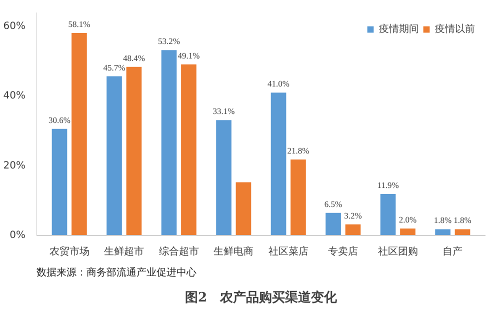 The width and height of the screenshot is (500, 310). Describe the element at coordinates (116, 272) in the screenshot. I see `source-note: 数据来源：商务部流通产业促进中心` at that location.